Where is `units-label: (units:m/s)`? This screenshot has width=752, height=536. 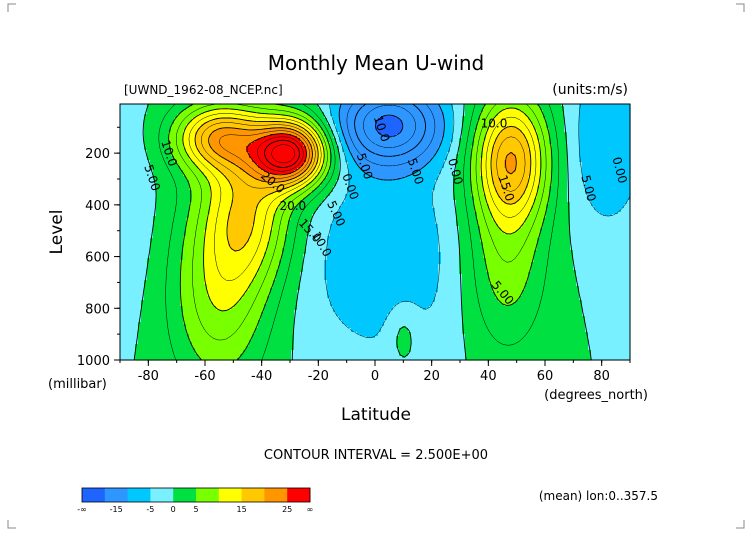 units-label: (units:m/s) is located at coordinates (590, 90).